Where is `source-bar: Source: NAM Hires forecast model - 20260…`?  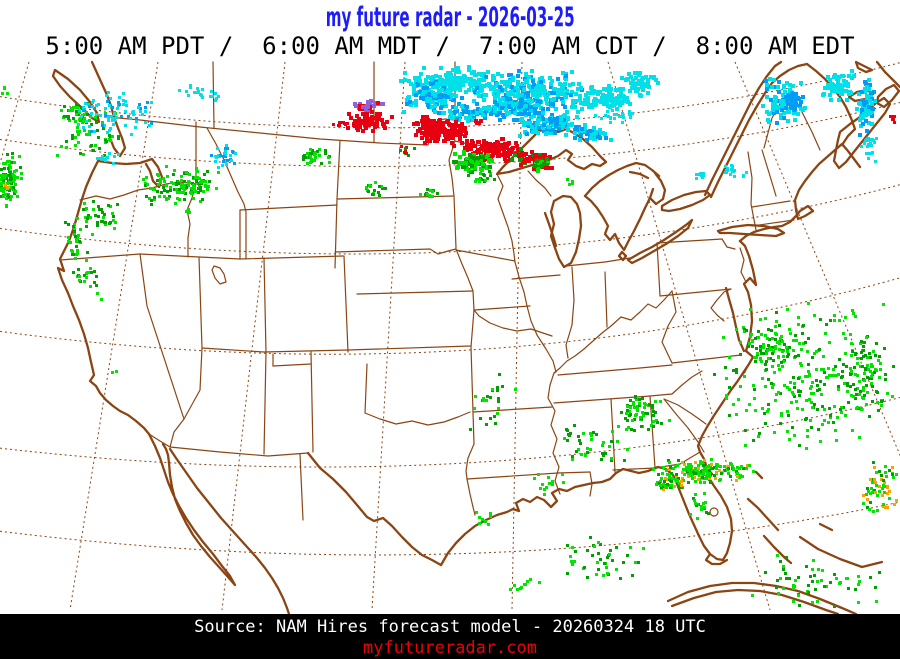
source-bar: Source: NAM Hires forecast model - 20260… is located at coordinates (450, 636).